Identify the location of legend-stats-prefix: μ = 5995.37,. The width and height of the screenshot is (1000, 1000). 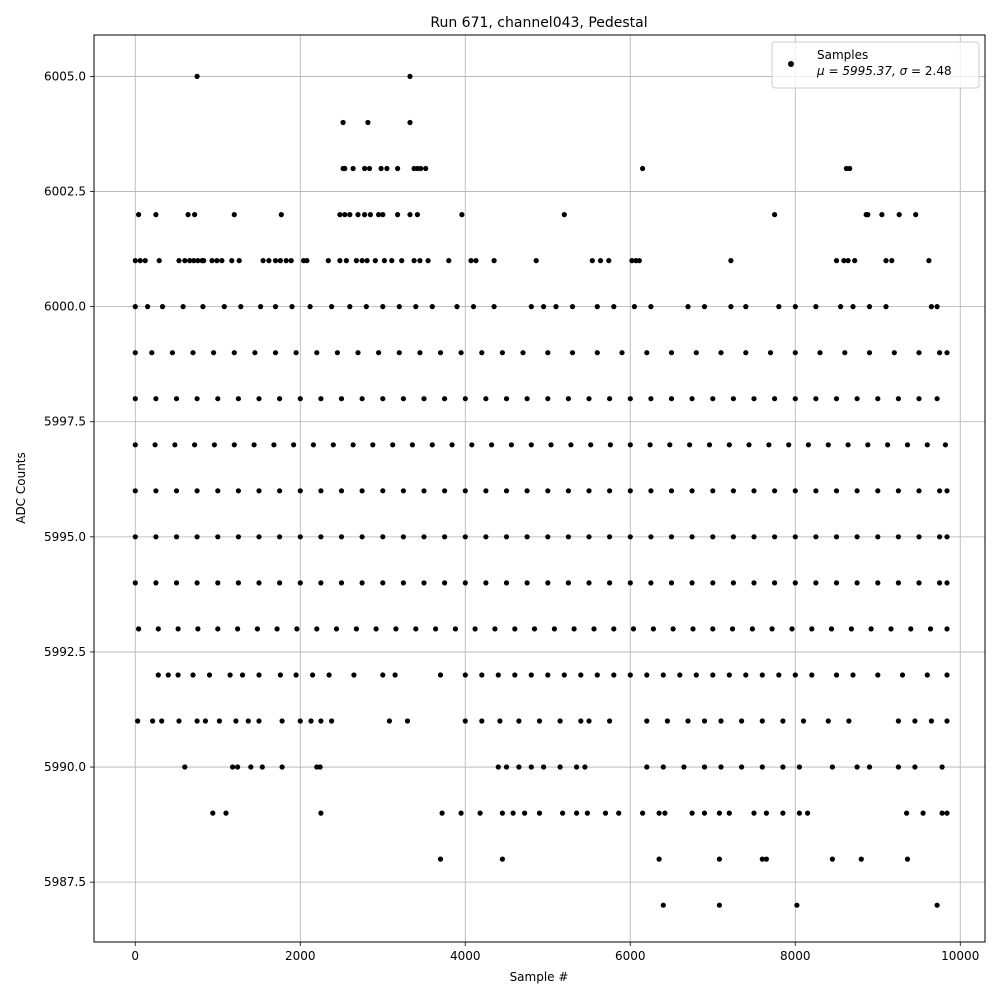
(858, 71).